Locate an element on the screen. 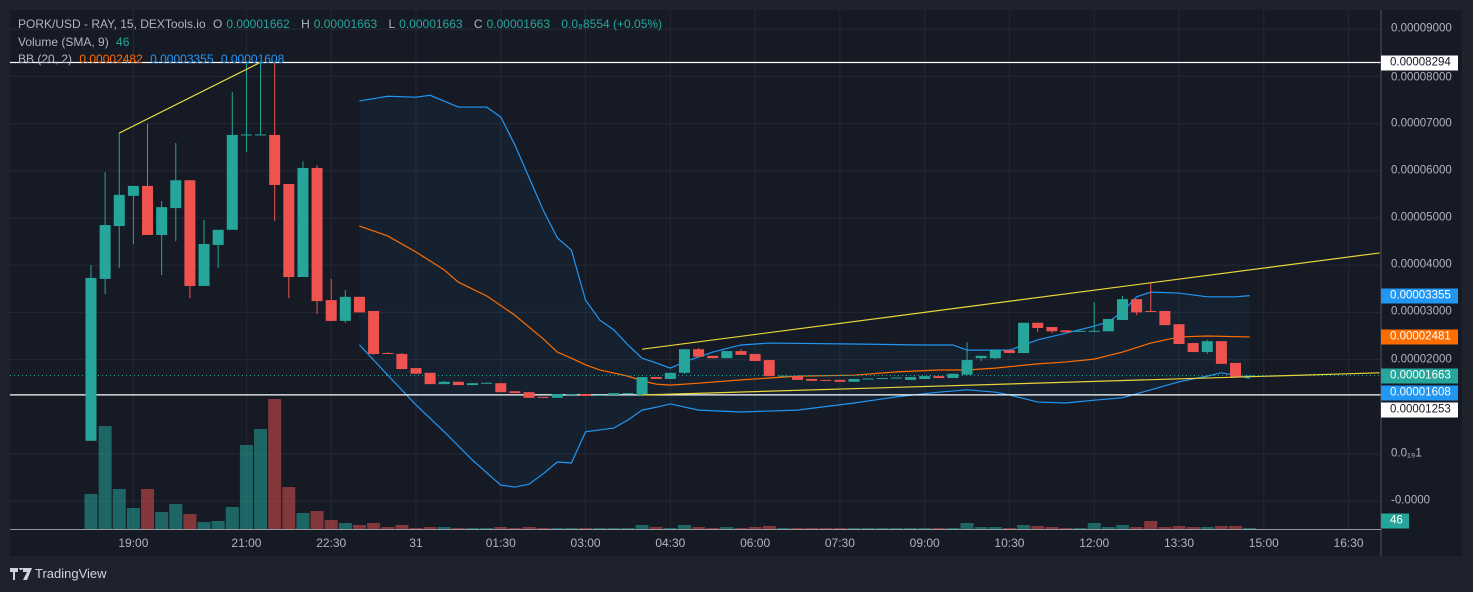 Image resolution: width=1473 pixels, height=592 pixels. legend-open-label: O is located at coordinates (217, 24).